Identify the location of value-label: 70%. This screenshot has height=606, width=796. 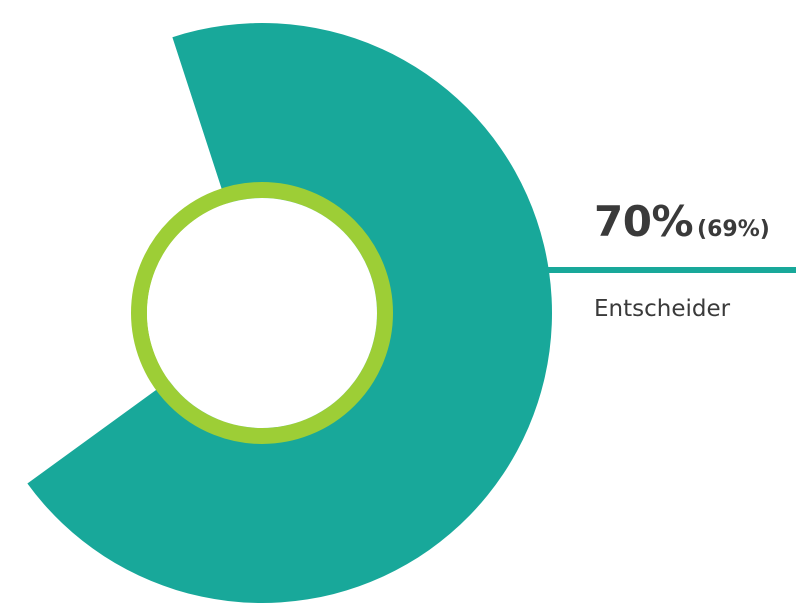
(644, 221).